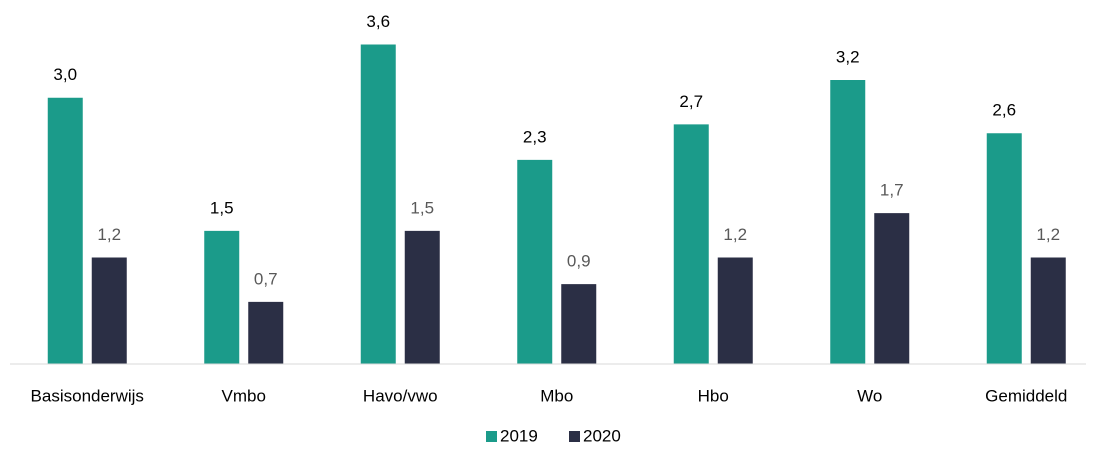  What do you see at coordinates (535, 136) in the screenshot?
I see `data-label: 2,3` at bounding box center [535, 136].